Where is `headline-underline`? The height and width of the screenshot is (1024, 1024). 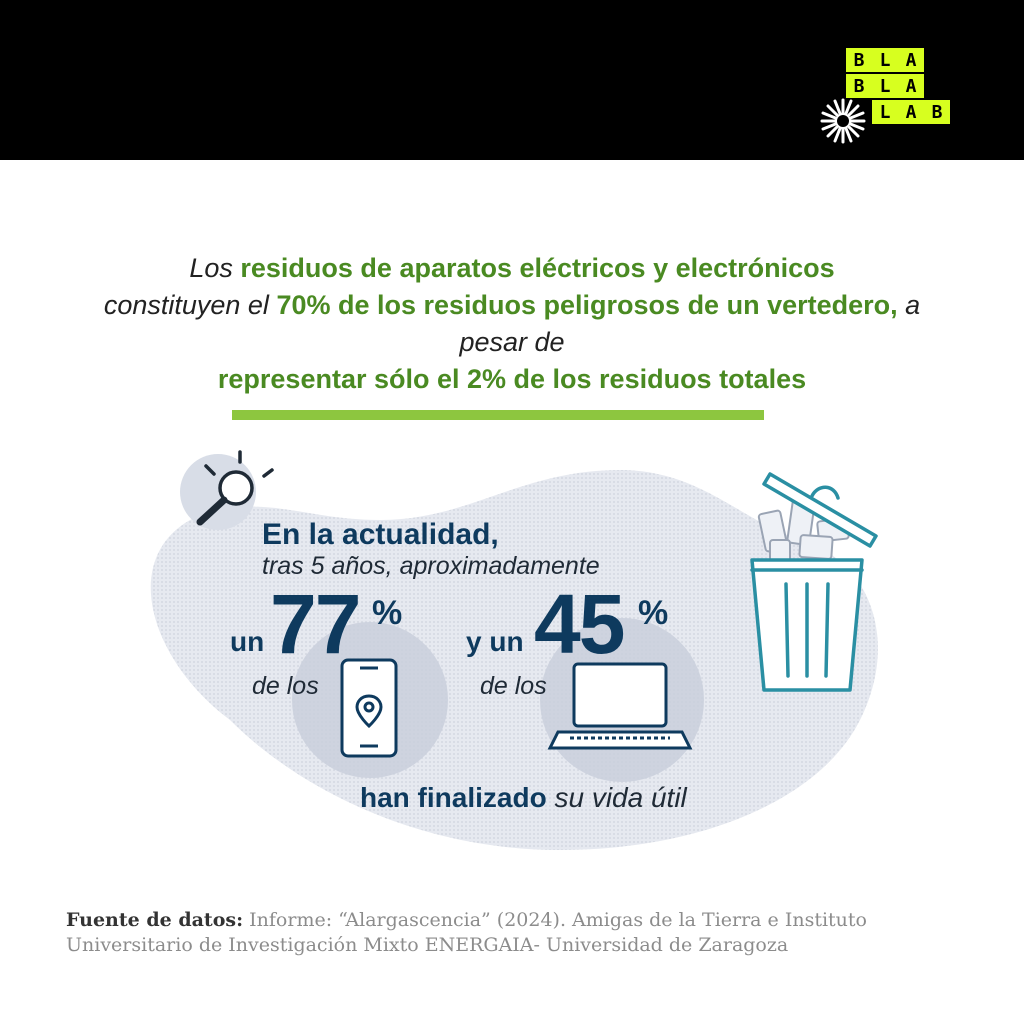 headline-underline is located at coordinates (498, 415).